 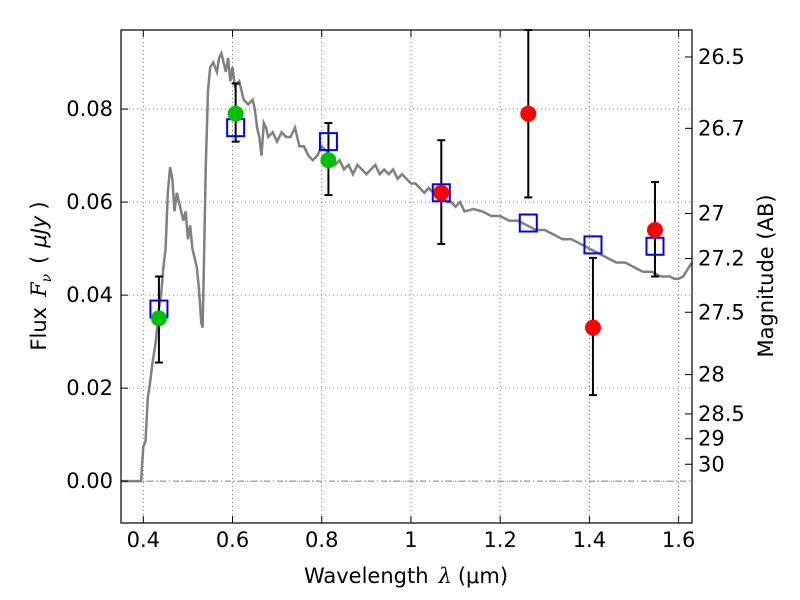 What do you see at coordinates (89, 202) in the screenshot?
I see `y-tick-label: 0.06` at bounding box center [89, 202].